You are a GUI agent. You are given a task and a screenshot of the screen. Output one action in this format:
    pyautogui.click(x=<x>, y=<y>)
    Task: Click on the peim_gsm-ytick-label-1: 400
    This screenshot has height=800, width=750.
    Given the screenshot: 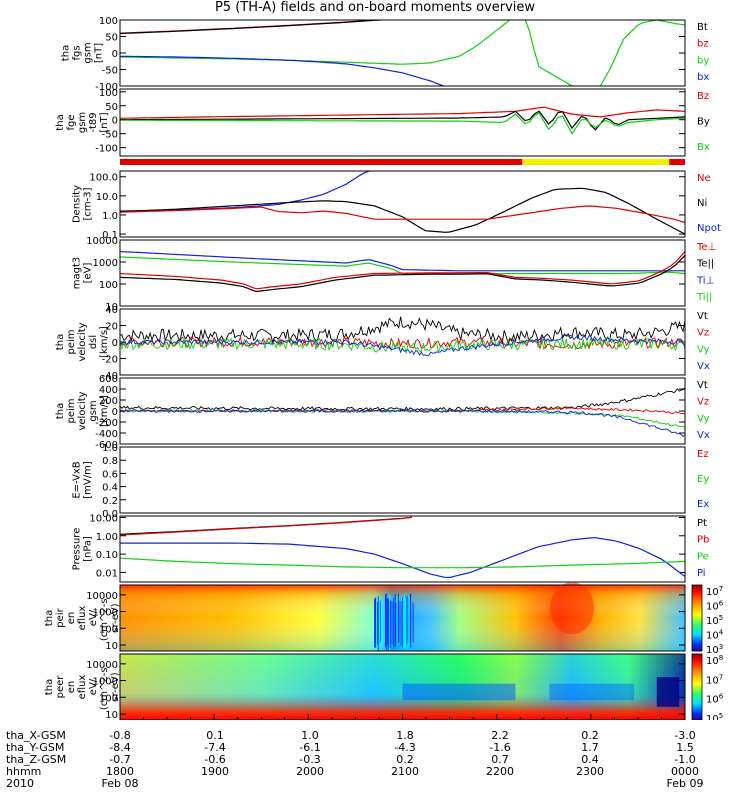 What is the action you would take?
    pyautogui.click(x=108, y=390)
    